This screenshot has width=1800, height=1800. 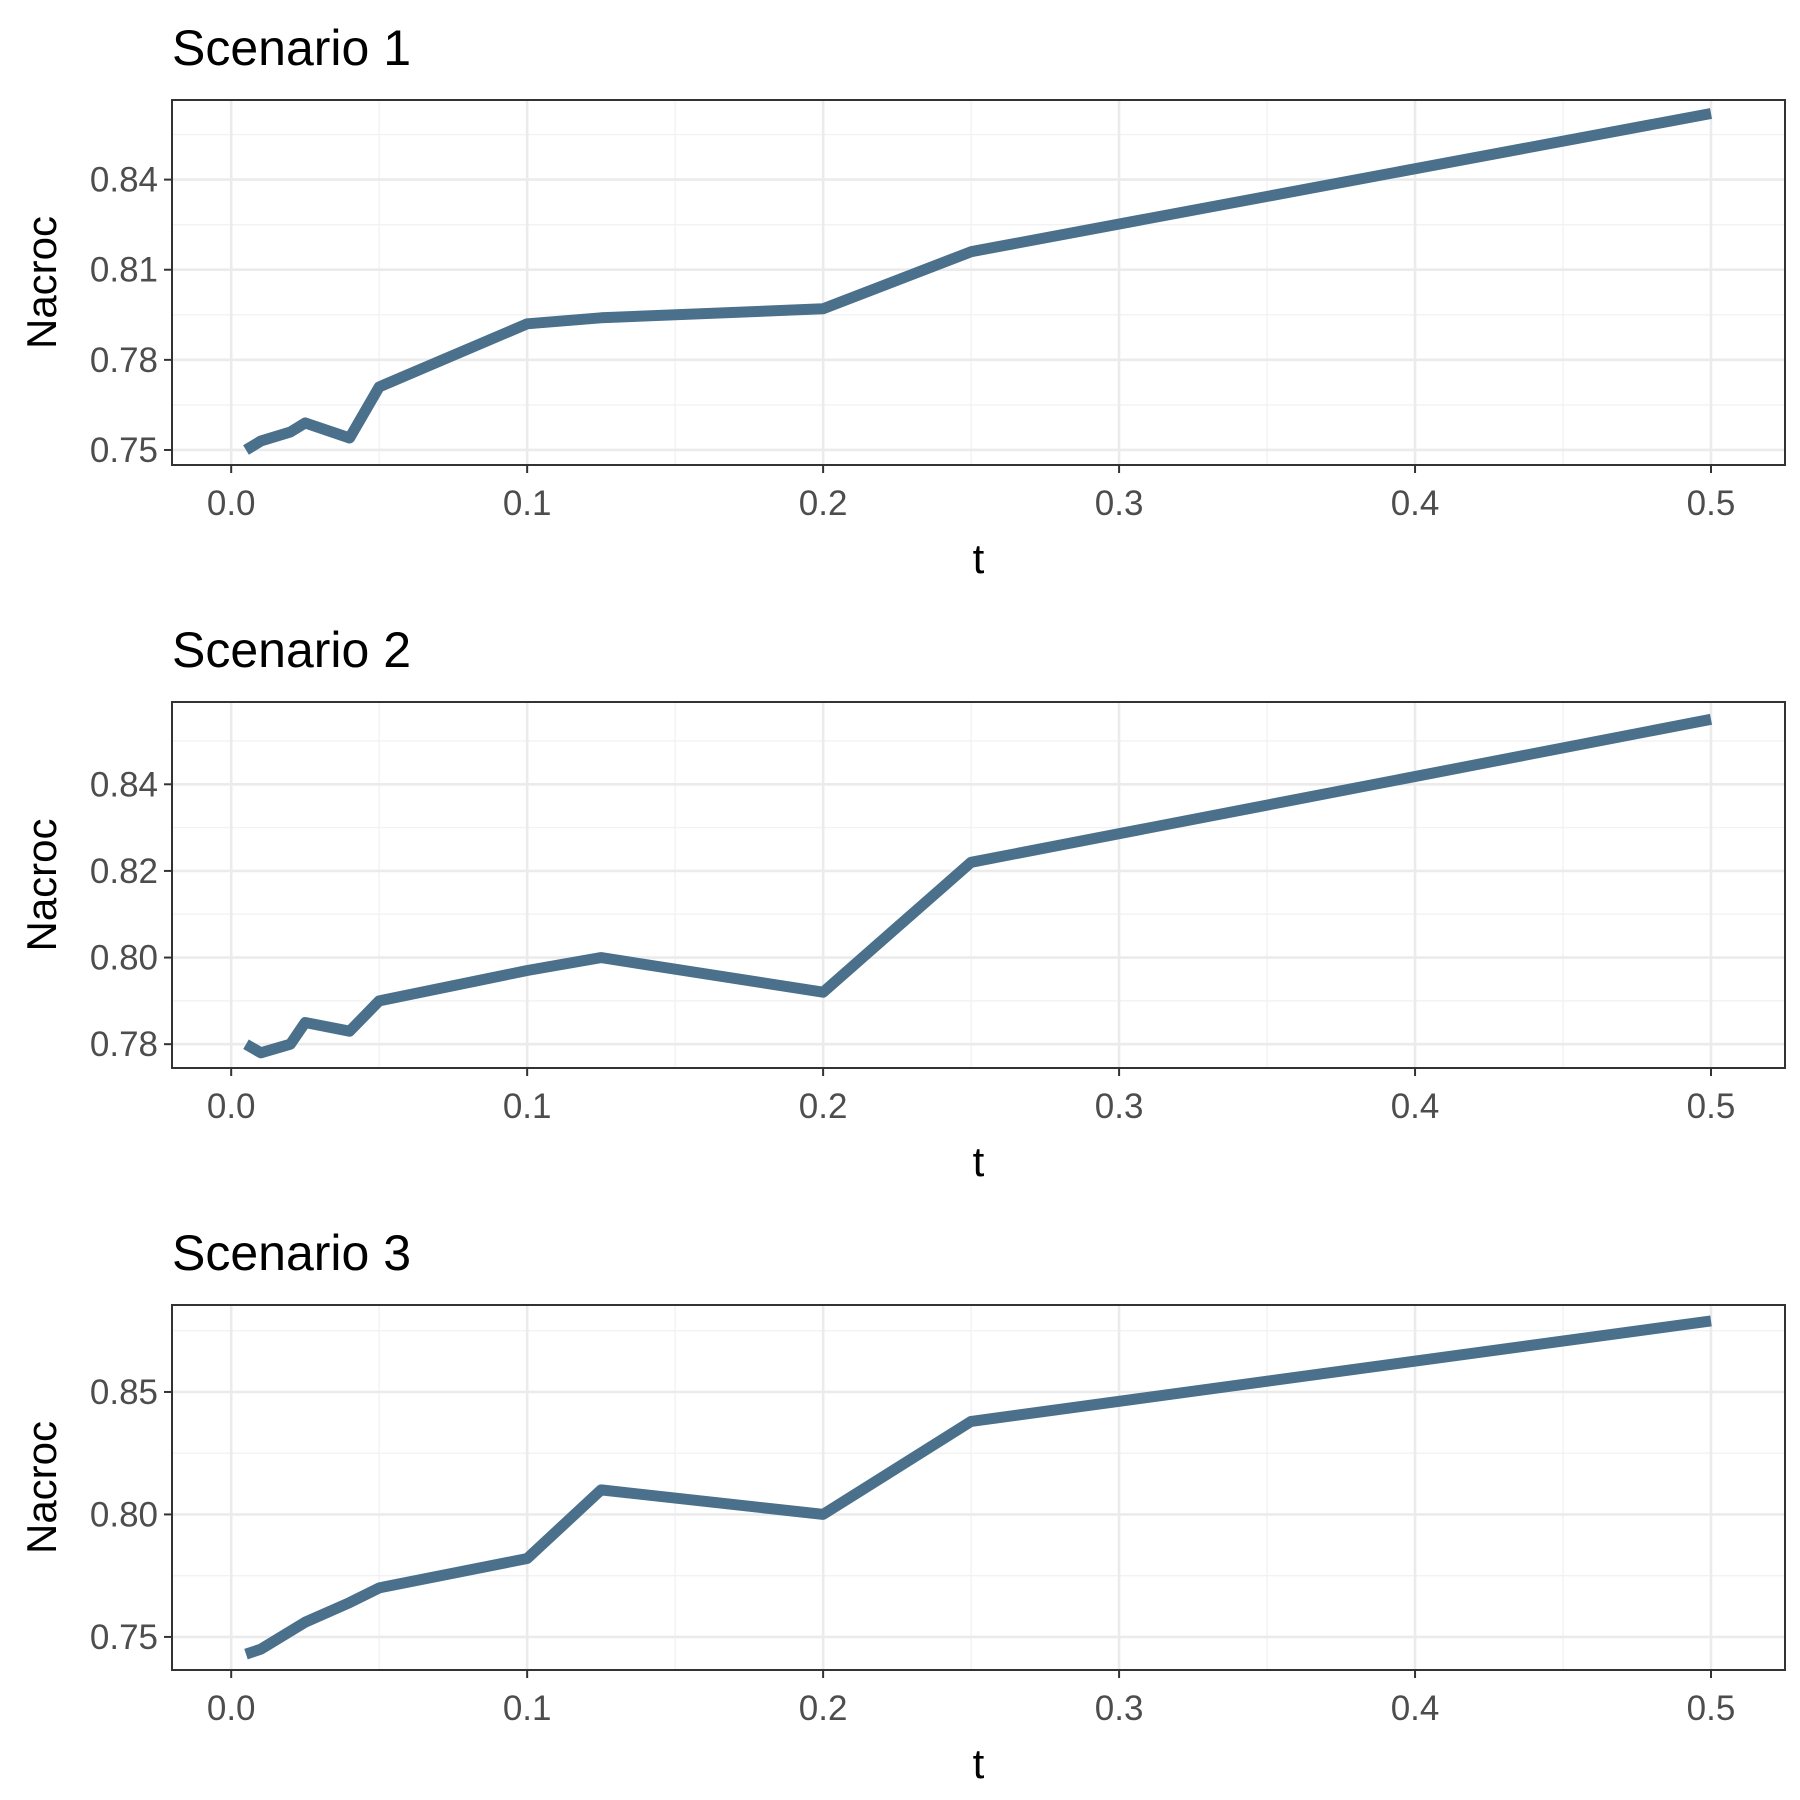 I want to click on y-tick-label: 0.85, so click(x=124, y=1392).